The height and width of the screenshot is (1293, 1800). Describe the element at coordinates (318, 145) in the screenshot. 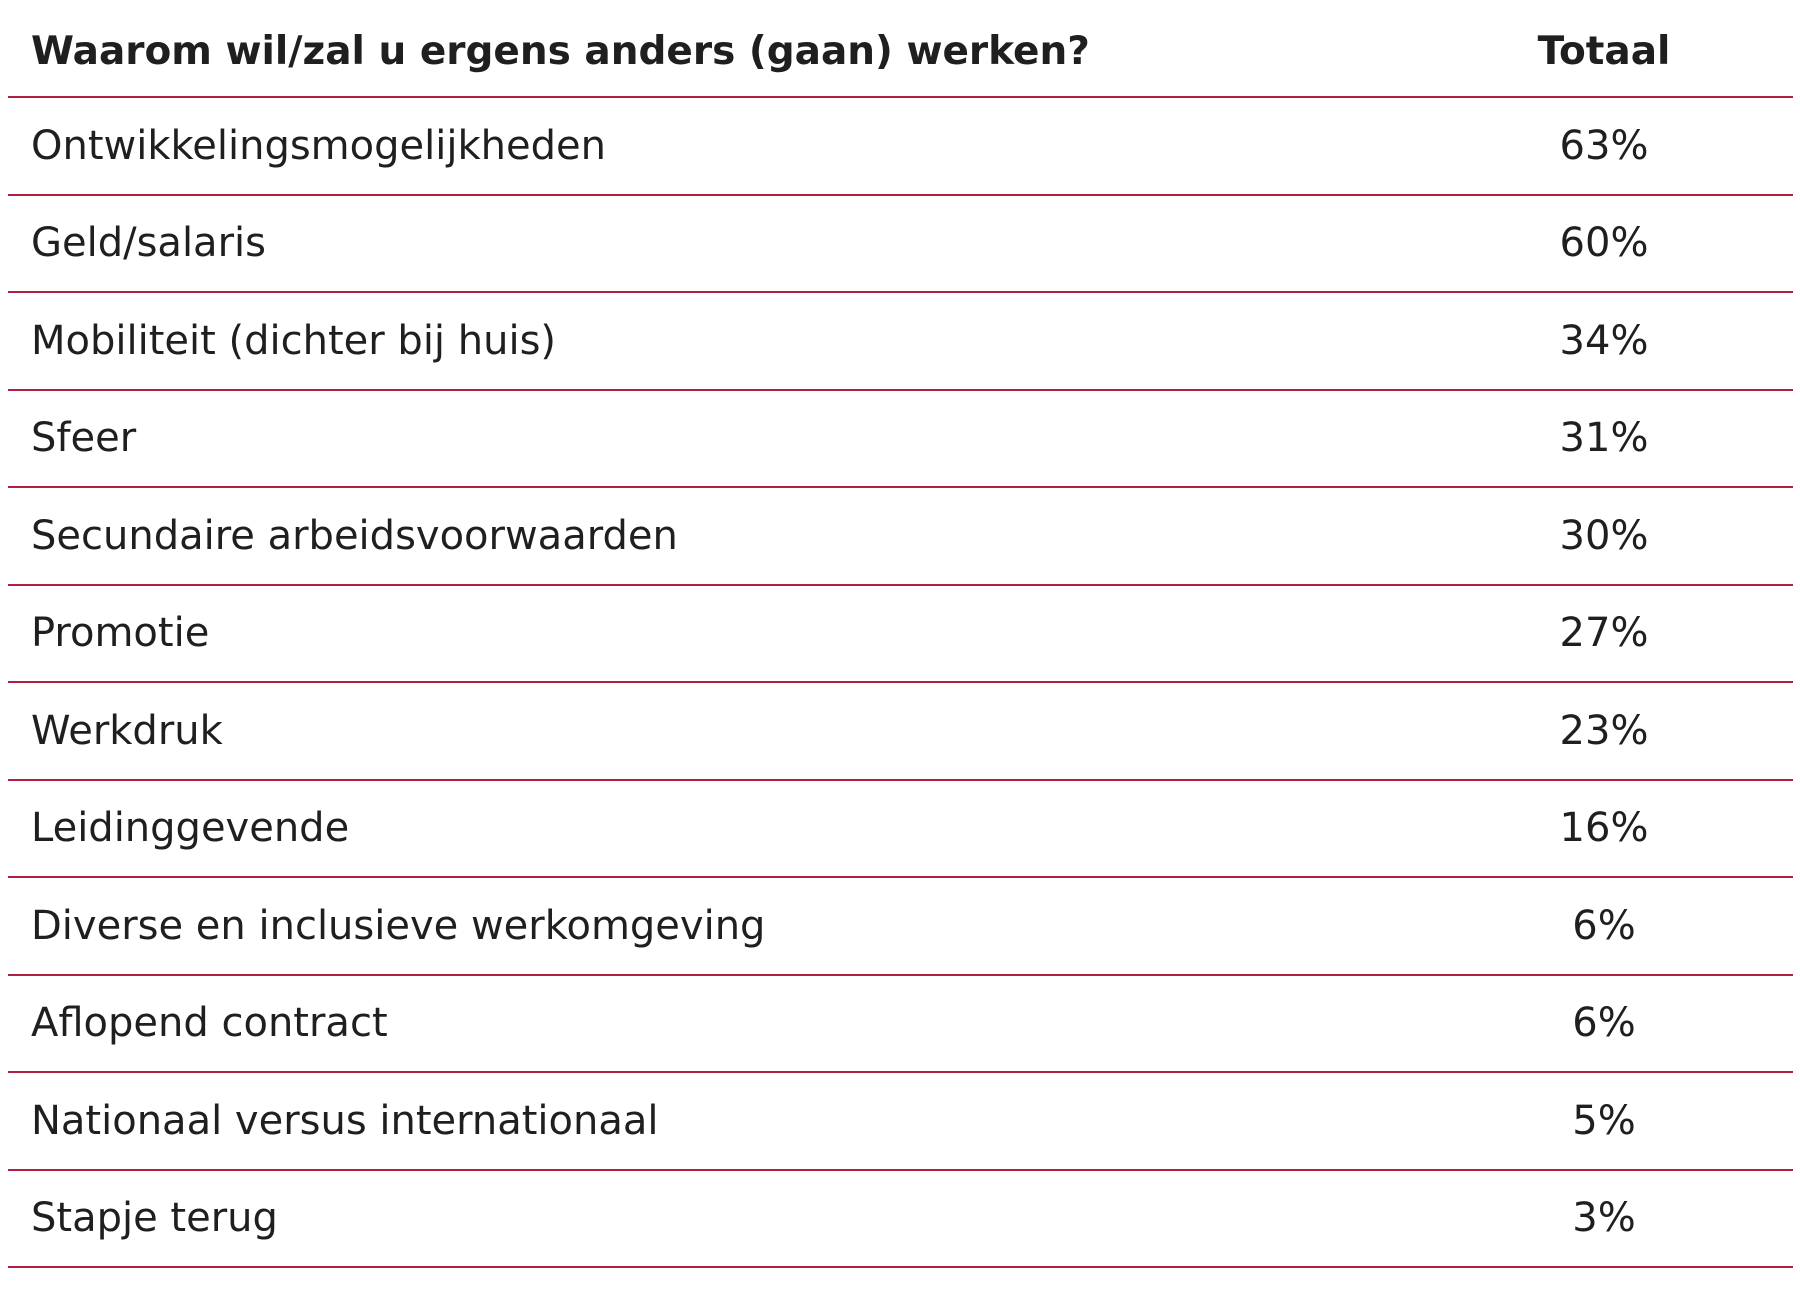

I see `row-label: Ontwikkelingsmogelijkheden` at that location.